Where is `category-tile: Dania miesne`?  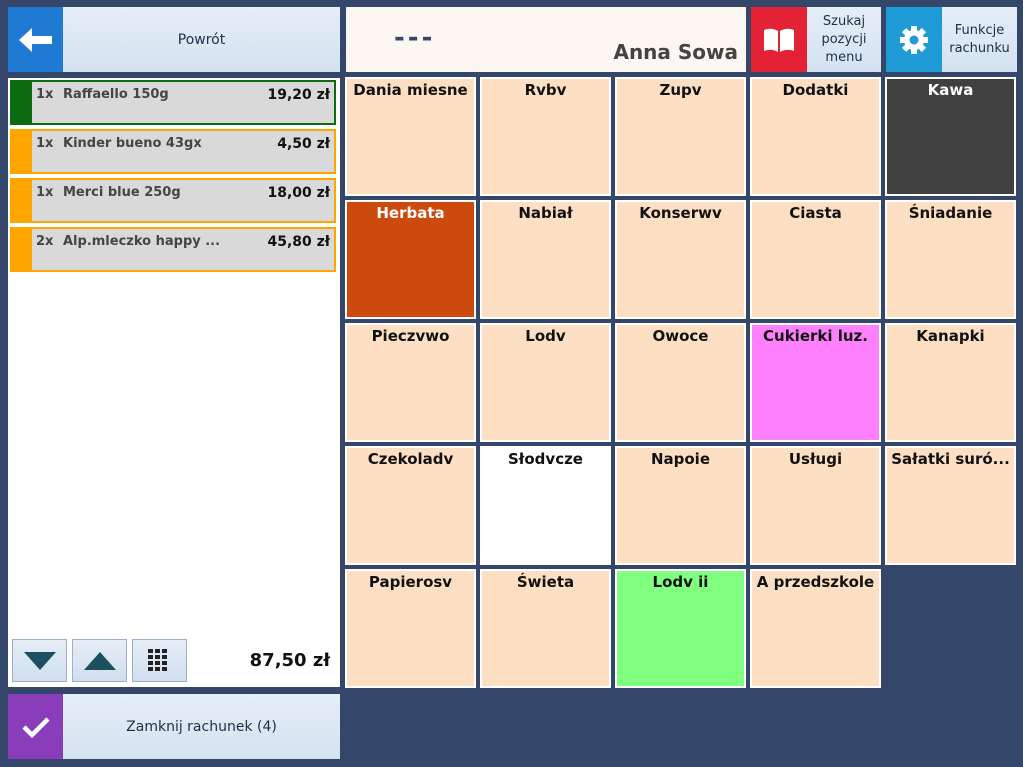
category-tile: Dania miesne is located at coordinates (410, 136).